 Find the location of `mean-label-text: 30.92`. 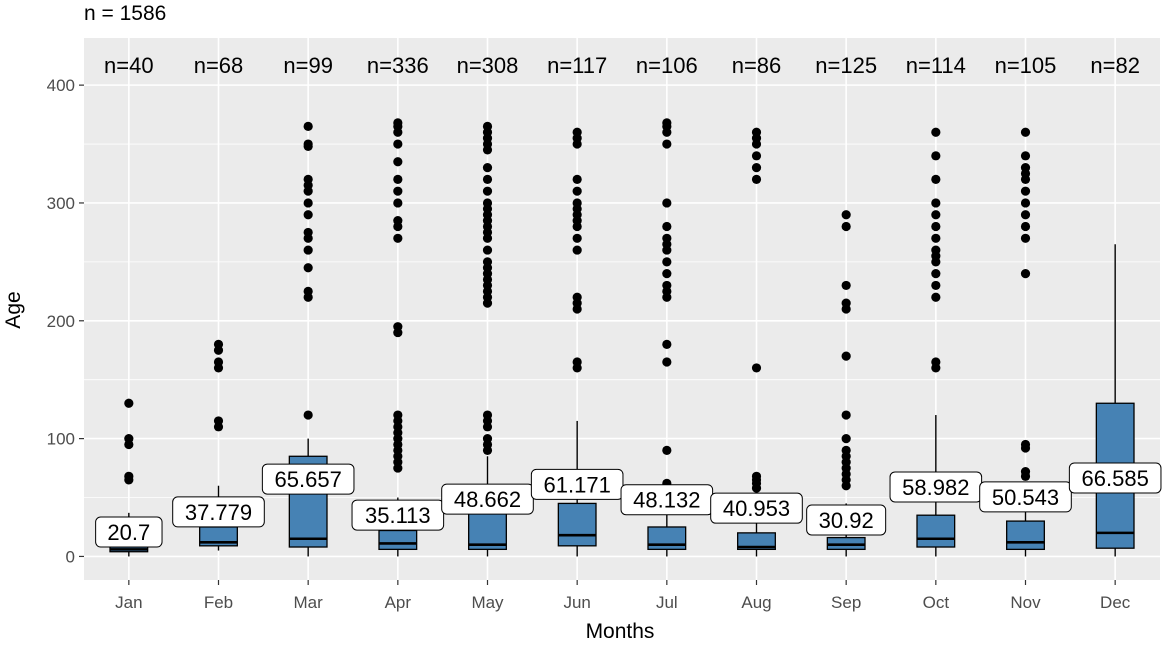

mean-label-text: 30.92 is located at coordinates (846, 520).